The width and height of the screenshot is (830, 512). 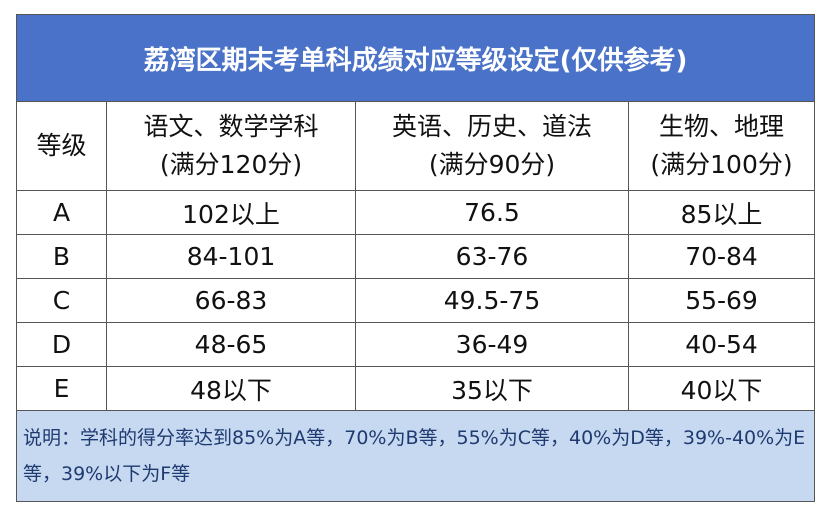 What do you see at coordinates (61, 256) in the screenshot?
I see `grade-cell: B` at bounding box center [61, 256].